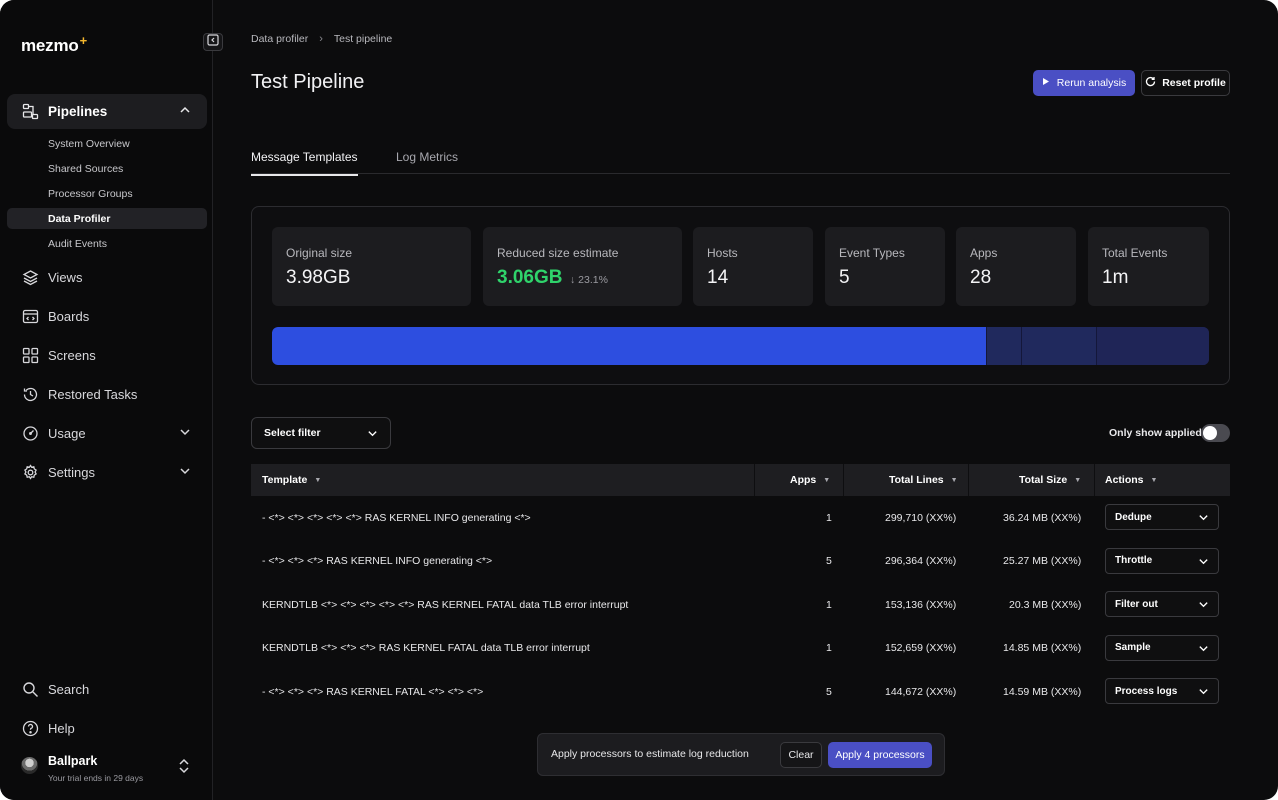 The height and width of the screenshot is (800, 1278). What do you see at coordinates (96, 778) in the screenshot?
I see `trial-notice: Your trial ends in 29 days` at bounding box center [96, 778].